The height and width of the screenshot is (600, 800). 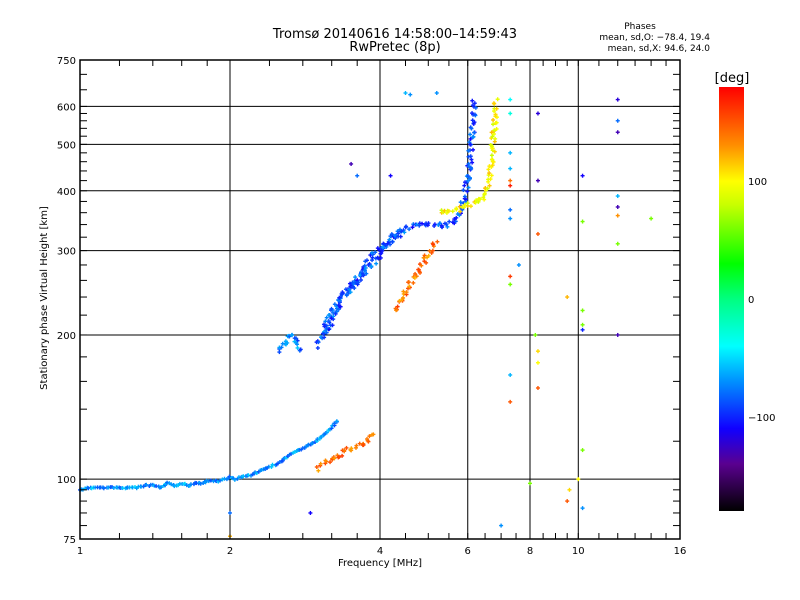 I want to click on phase-heading: Phases, so click(x=640, y=27).